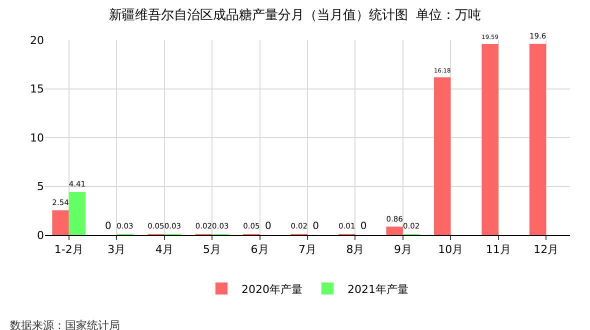  Describe the element at coordinates (40, 235) in the screenshot. I see `y-tick-label: 0` at that location.